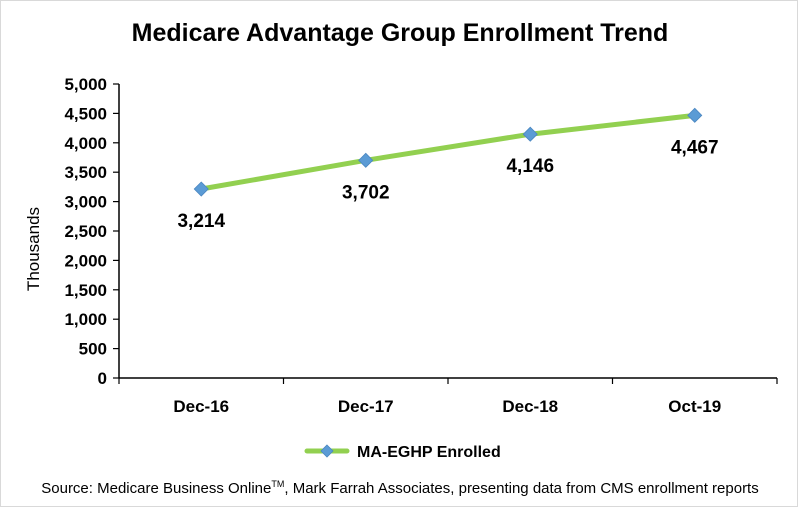 The image size is (798, 508). What do you see at coordinates (327, 451) in the screenshot?
I see `legend-marker-swatch` at bounding box center [327, 451].